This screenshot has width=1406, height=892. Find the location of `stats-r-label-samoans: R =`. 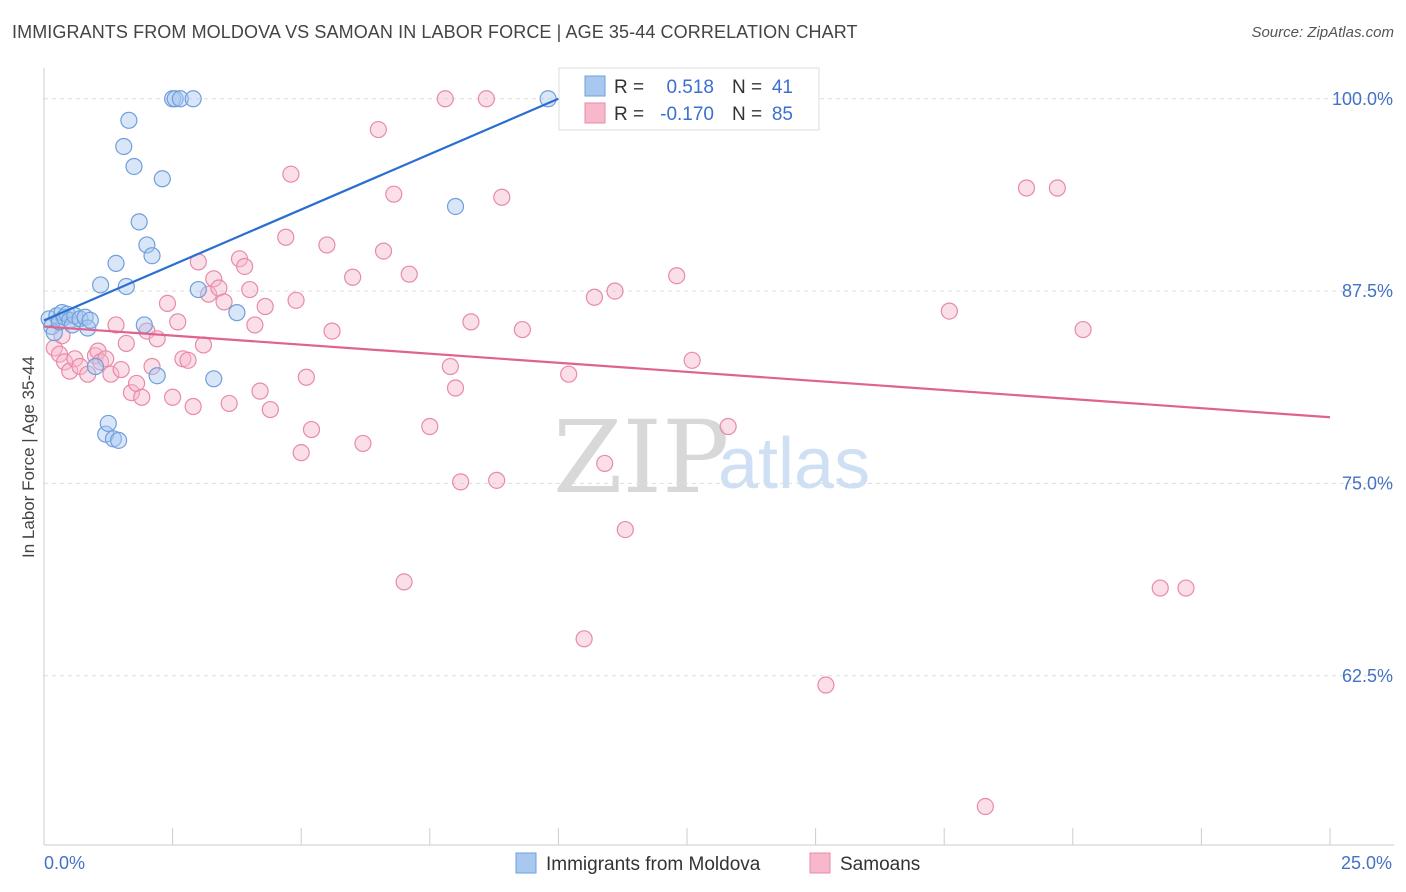

stats-r-label-samoans: R = is located at coordinates (629, 114).